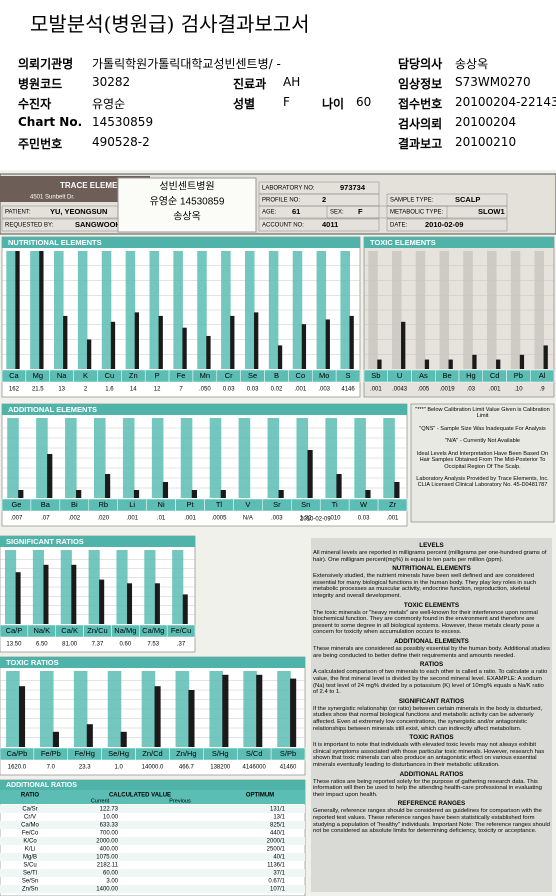 This screenshot has width=556, height=896. Describe the element at coordinates (260, 796) in the screenshot. I see `table-header: OPTIMUM` at that location.